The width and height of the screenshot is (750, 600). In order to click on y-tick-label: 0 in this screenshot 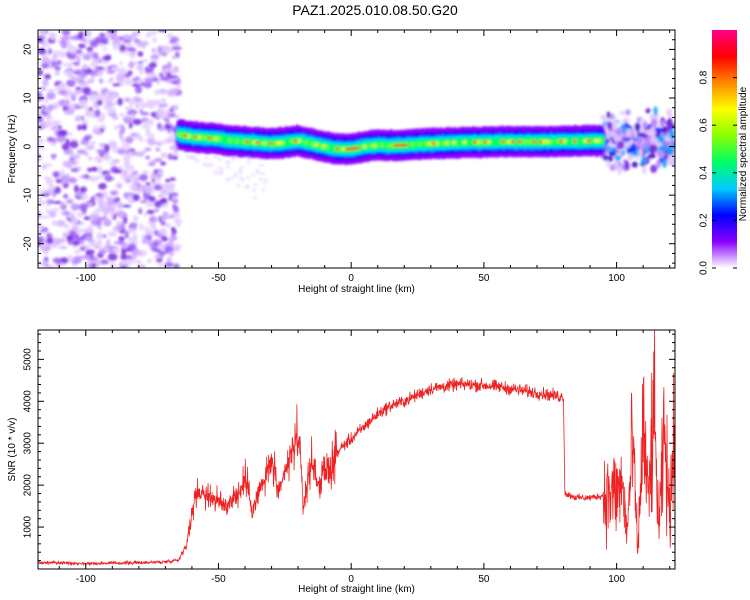, I will do `click(28, 146)`.